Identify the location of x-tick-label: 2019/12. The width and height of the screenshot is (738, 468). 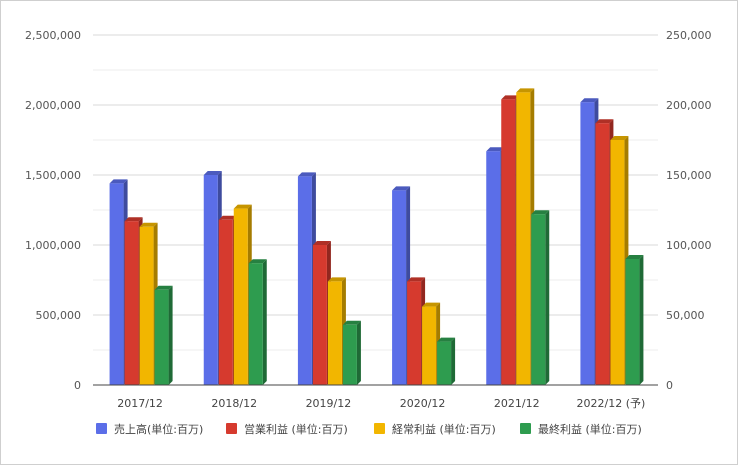
(329, 403).